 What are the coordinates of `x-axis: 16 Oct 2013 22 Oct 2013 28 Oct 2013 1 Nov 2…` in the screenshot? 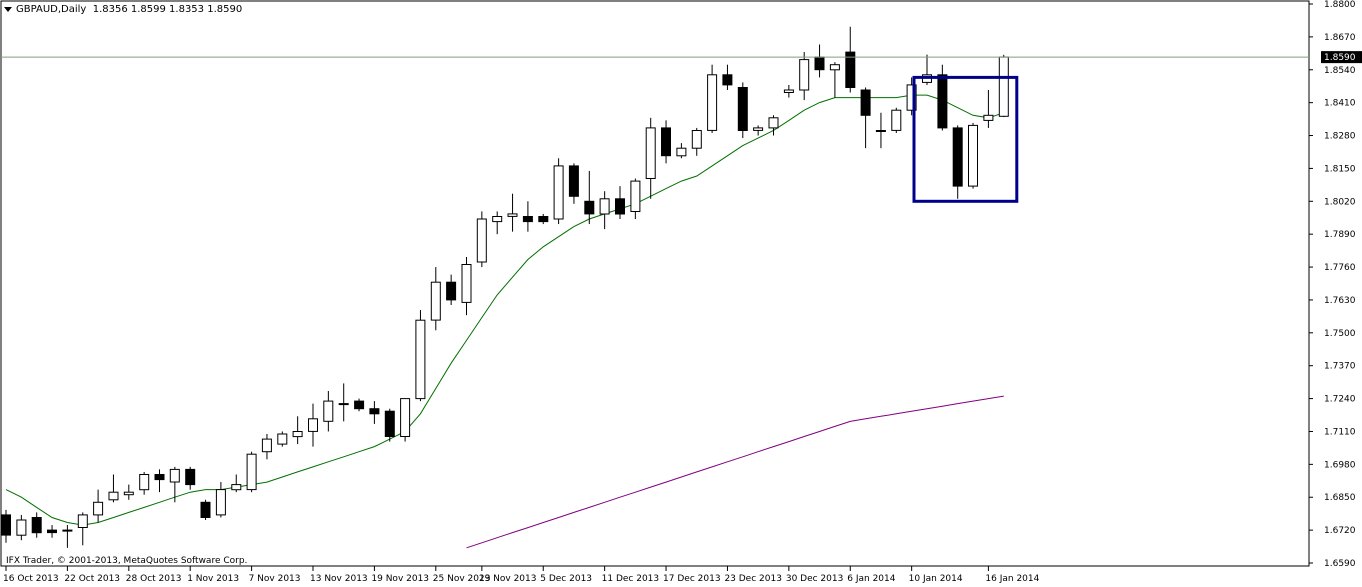 It's located at (521, 575).